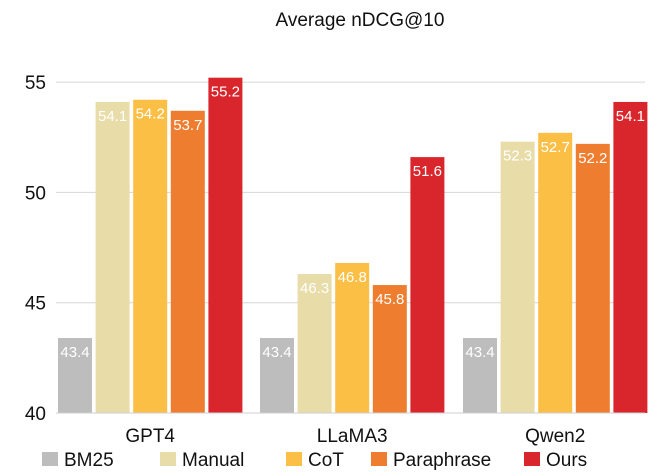 The height and width of the screenshot is (474, 657). Describe the element at coordinates (75, 375) in the screenshot. I see `bar-bm25-gpt4` at that location.